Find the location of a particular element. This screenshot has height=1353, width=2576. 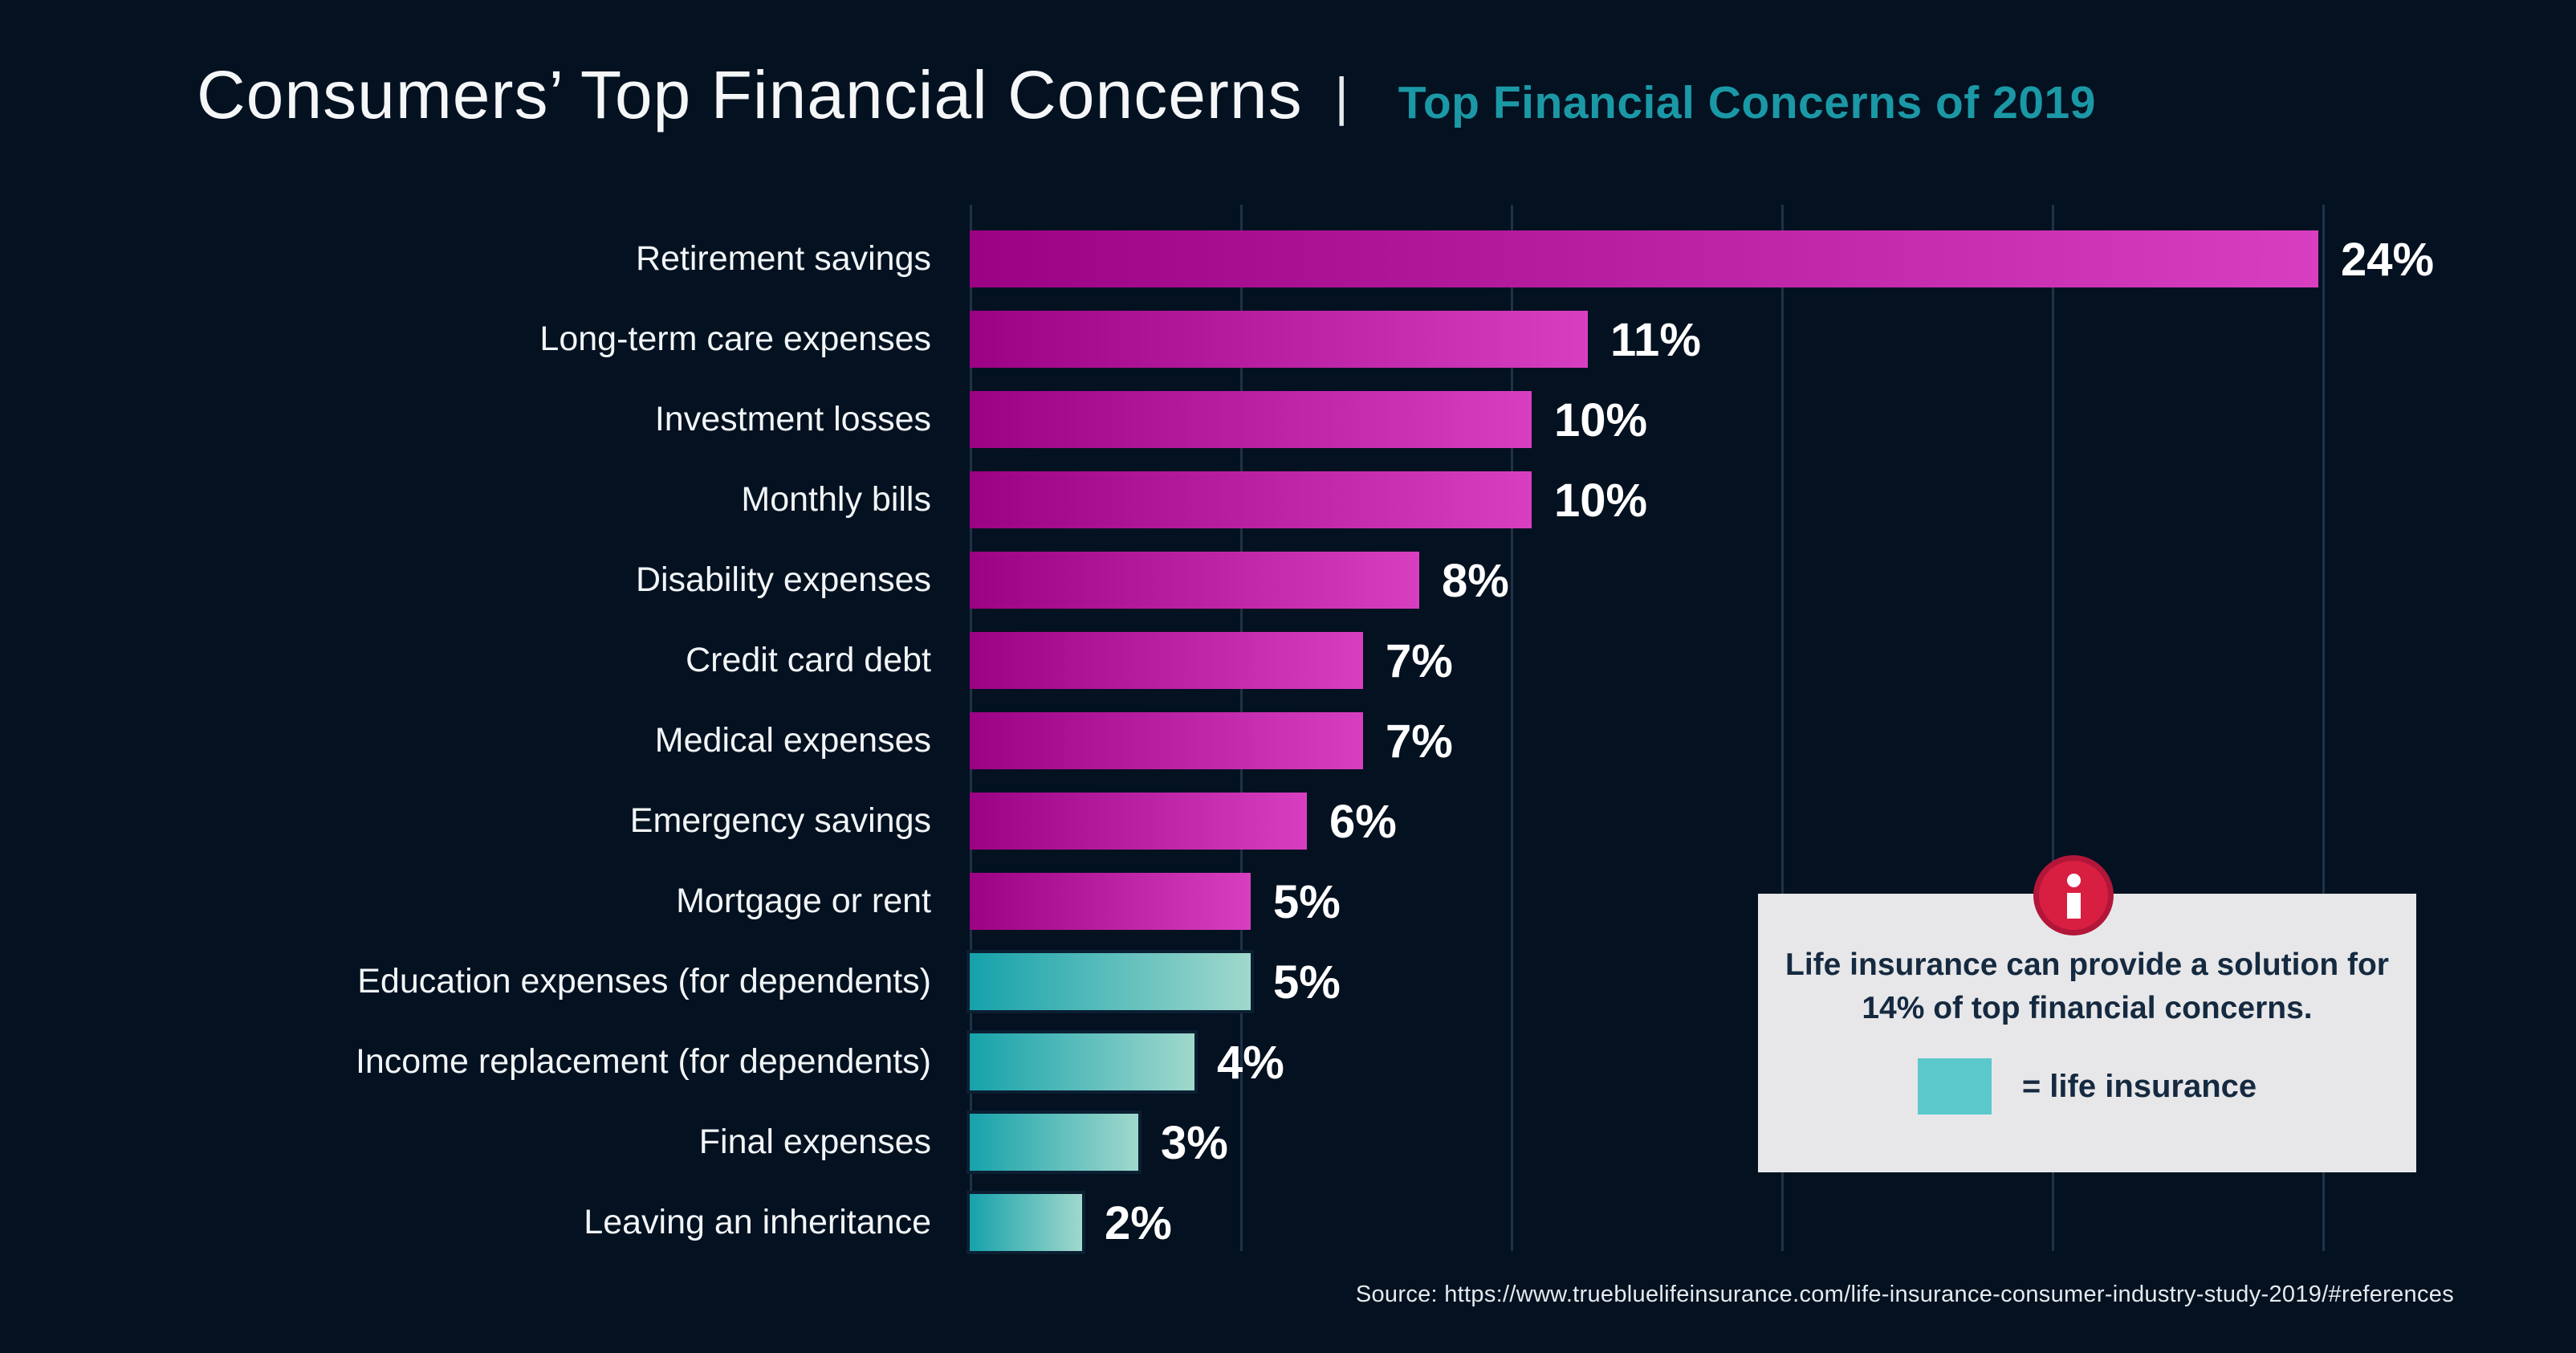

category-label: Long-term care expenses is located at coordinates (735, 339).